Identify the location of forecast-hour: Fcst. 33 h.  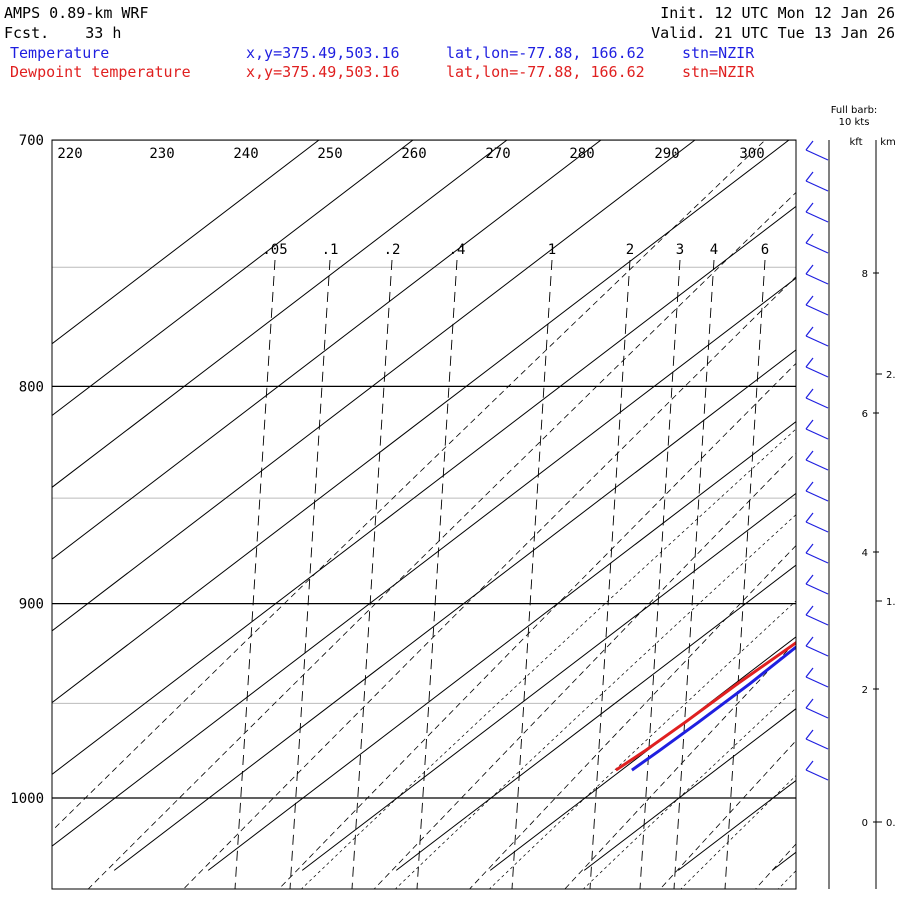
(62, 33).